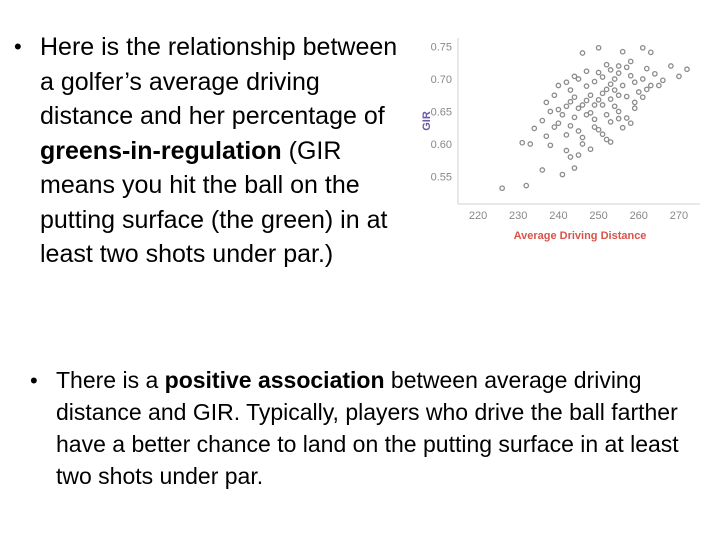 This screenshot has height=540, width=720. Describe the element at coordinates (578, 216) in the screenshot. I see `x-tick-labels: 220 230 240 250 260 270` at that location.